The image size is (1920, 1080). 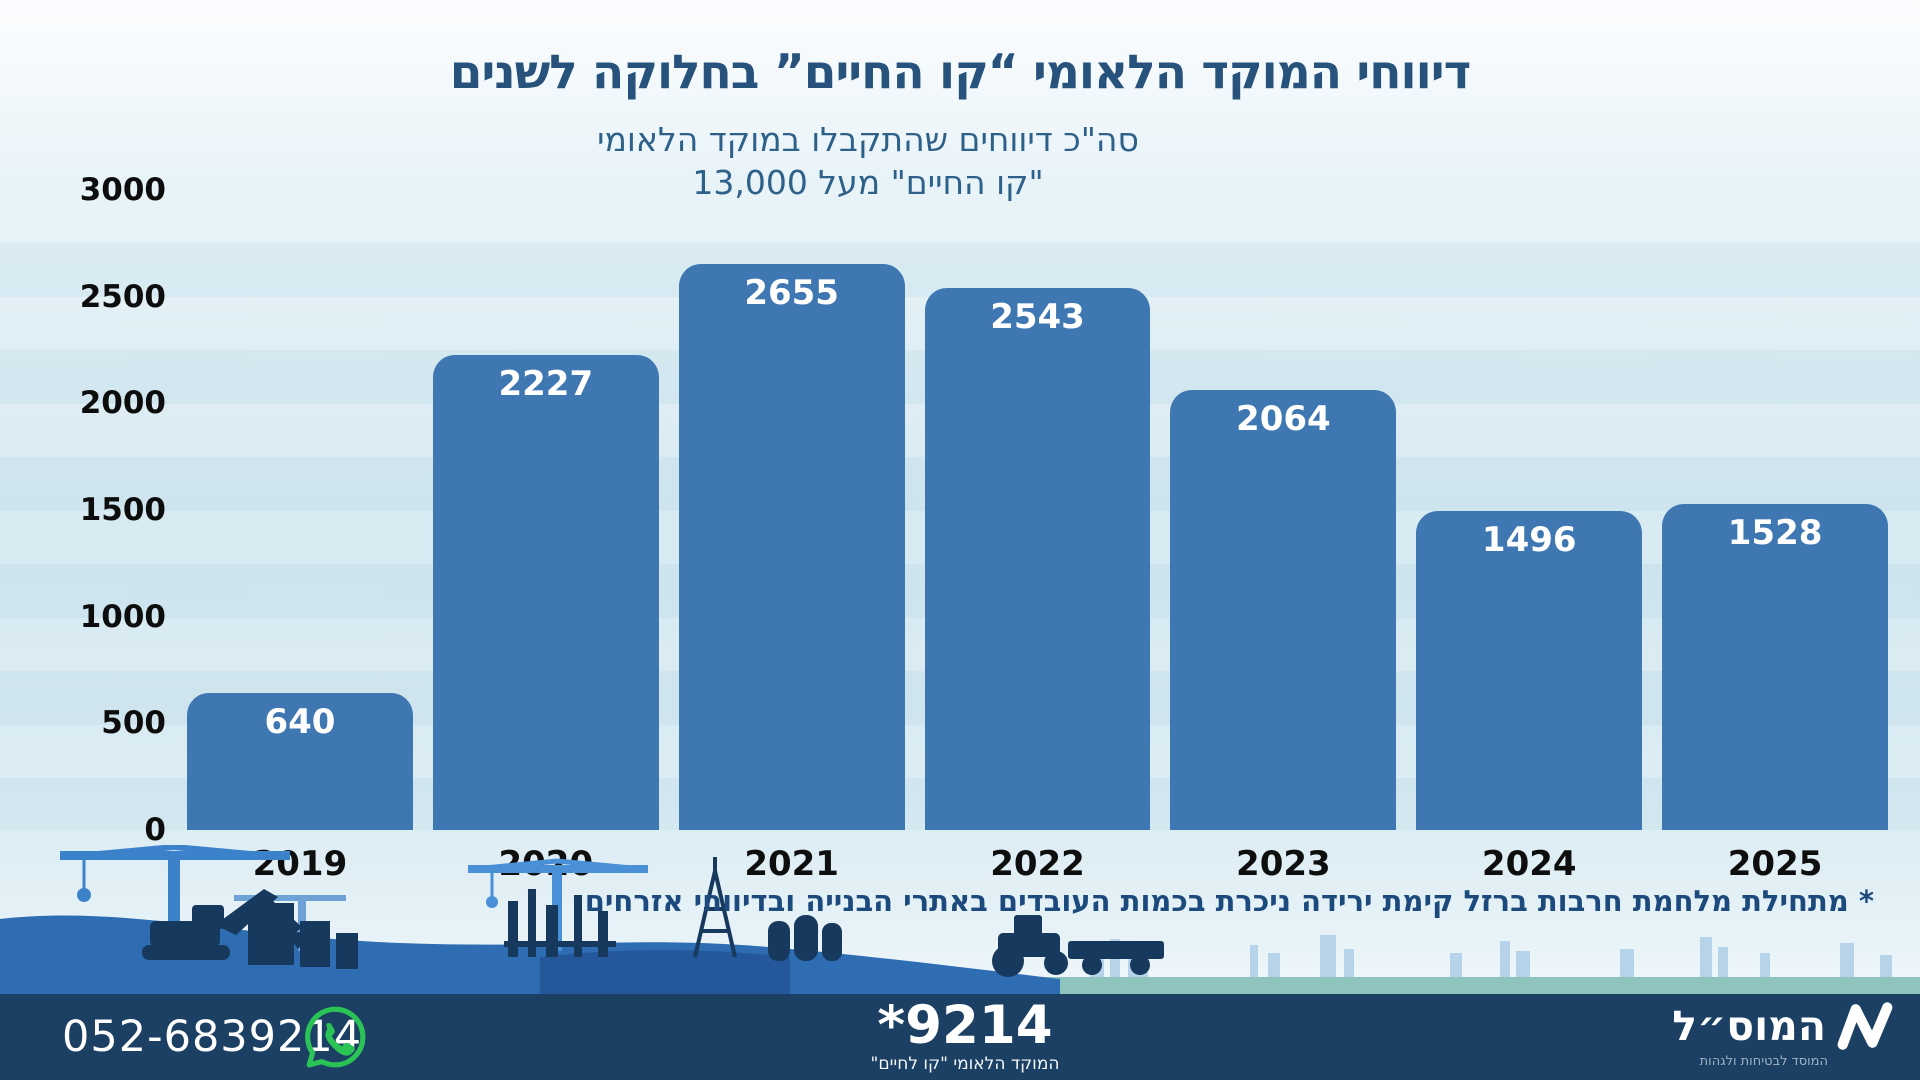 What do you see at coordinates (965, 1064) in the screenshot?
I see `hotline-label: המוקד הלאומי "קו לחיים"` at bounding box center [965, 1064].